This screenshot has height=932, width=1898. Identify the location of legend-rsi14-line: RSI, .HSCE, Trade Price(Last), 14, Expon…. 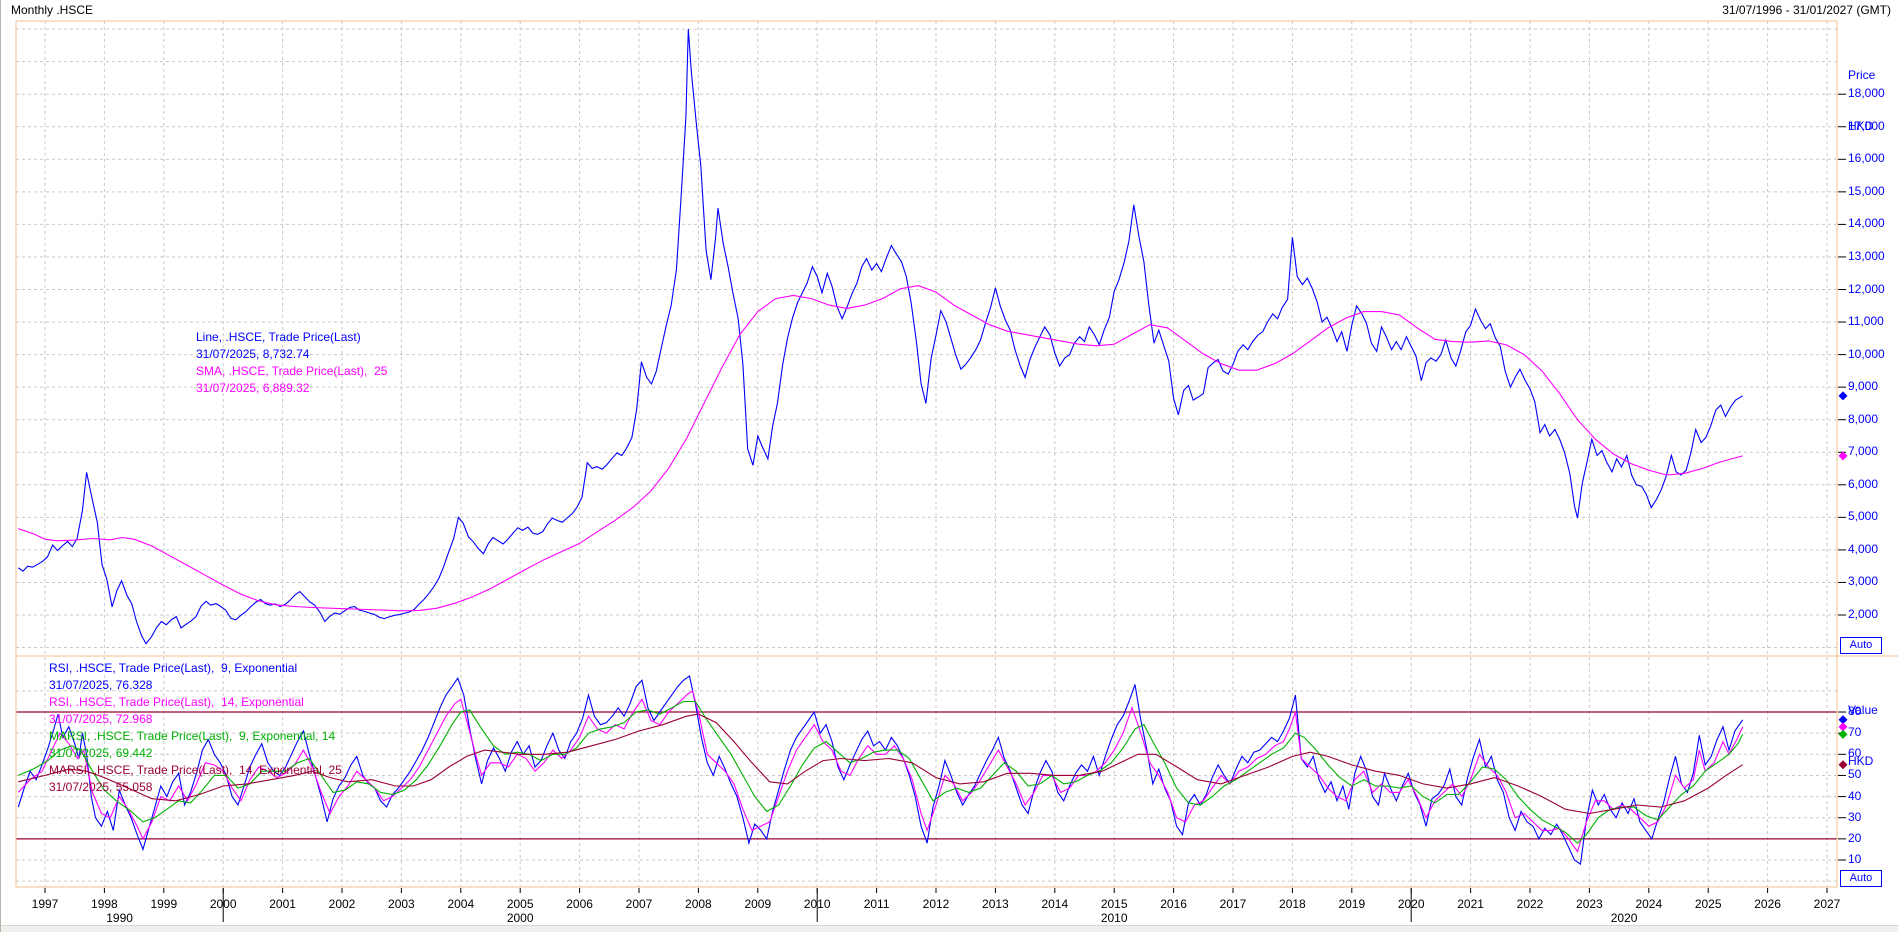
(176, 702).